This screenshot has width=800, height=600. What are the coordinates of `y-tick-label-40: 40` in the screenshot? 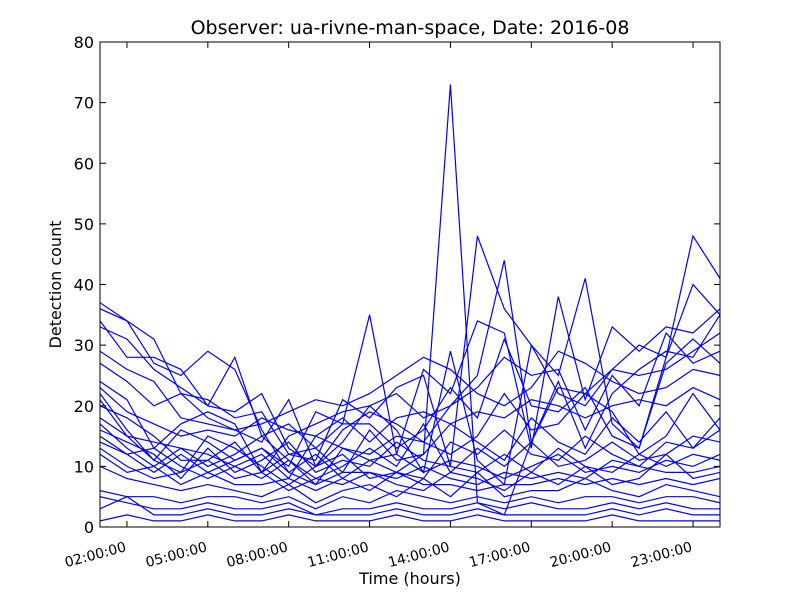 It's located at (84, 285).